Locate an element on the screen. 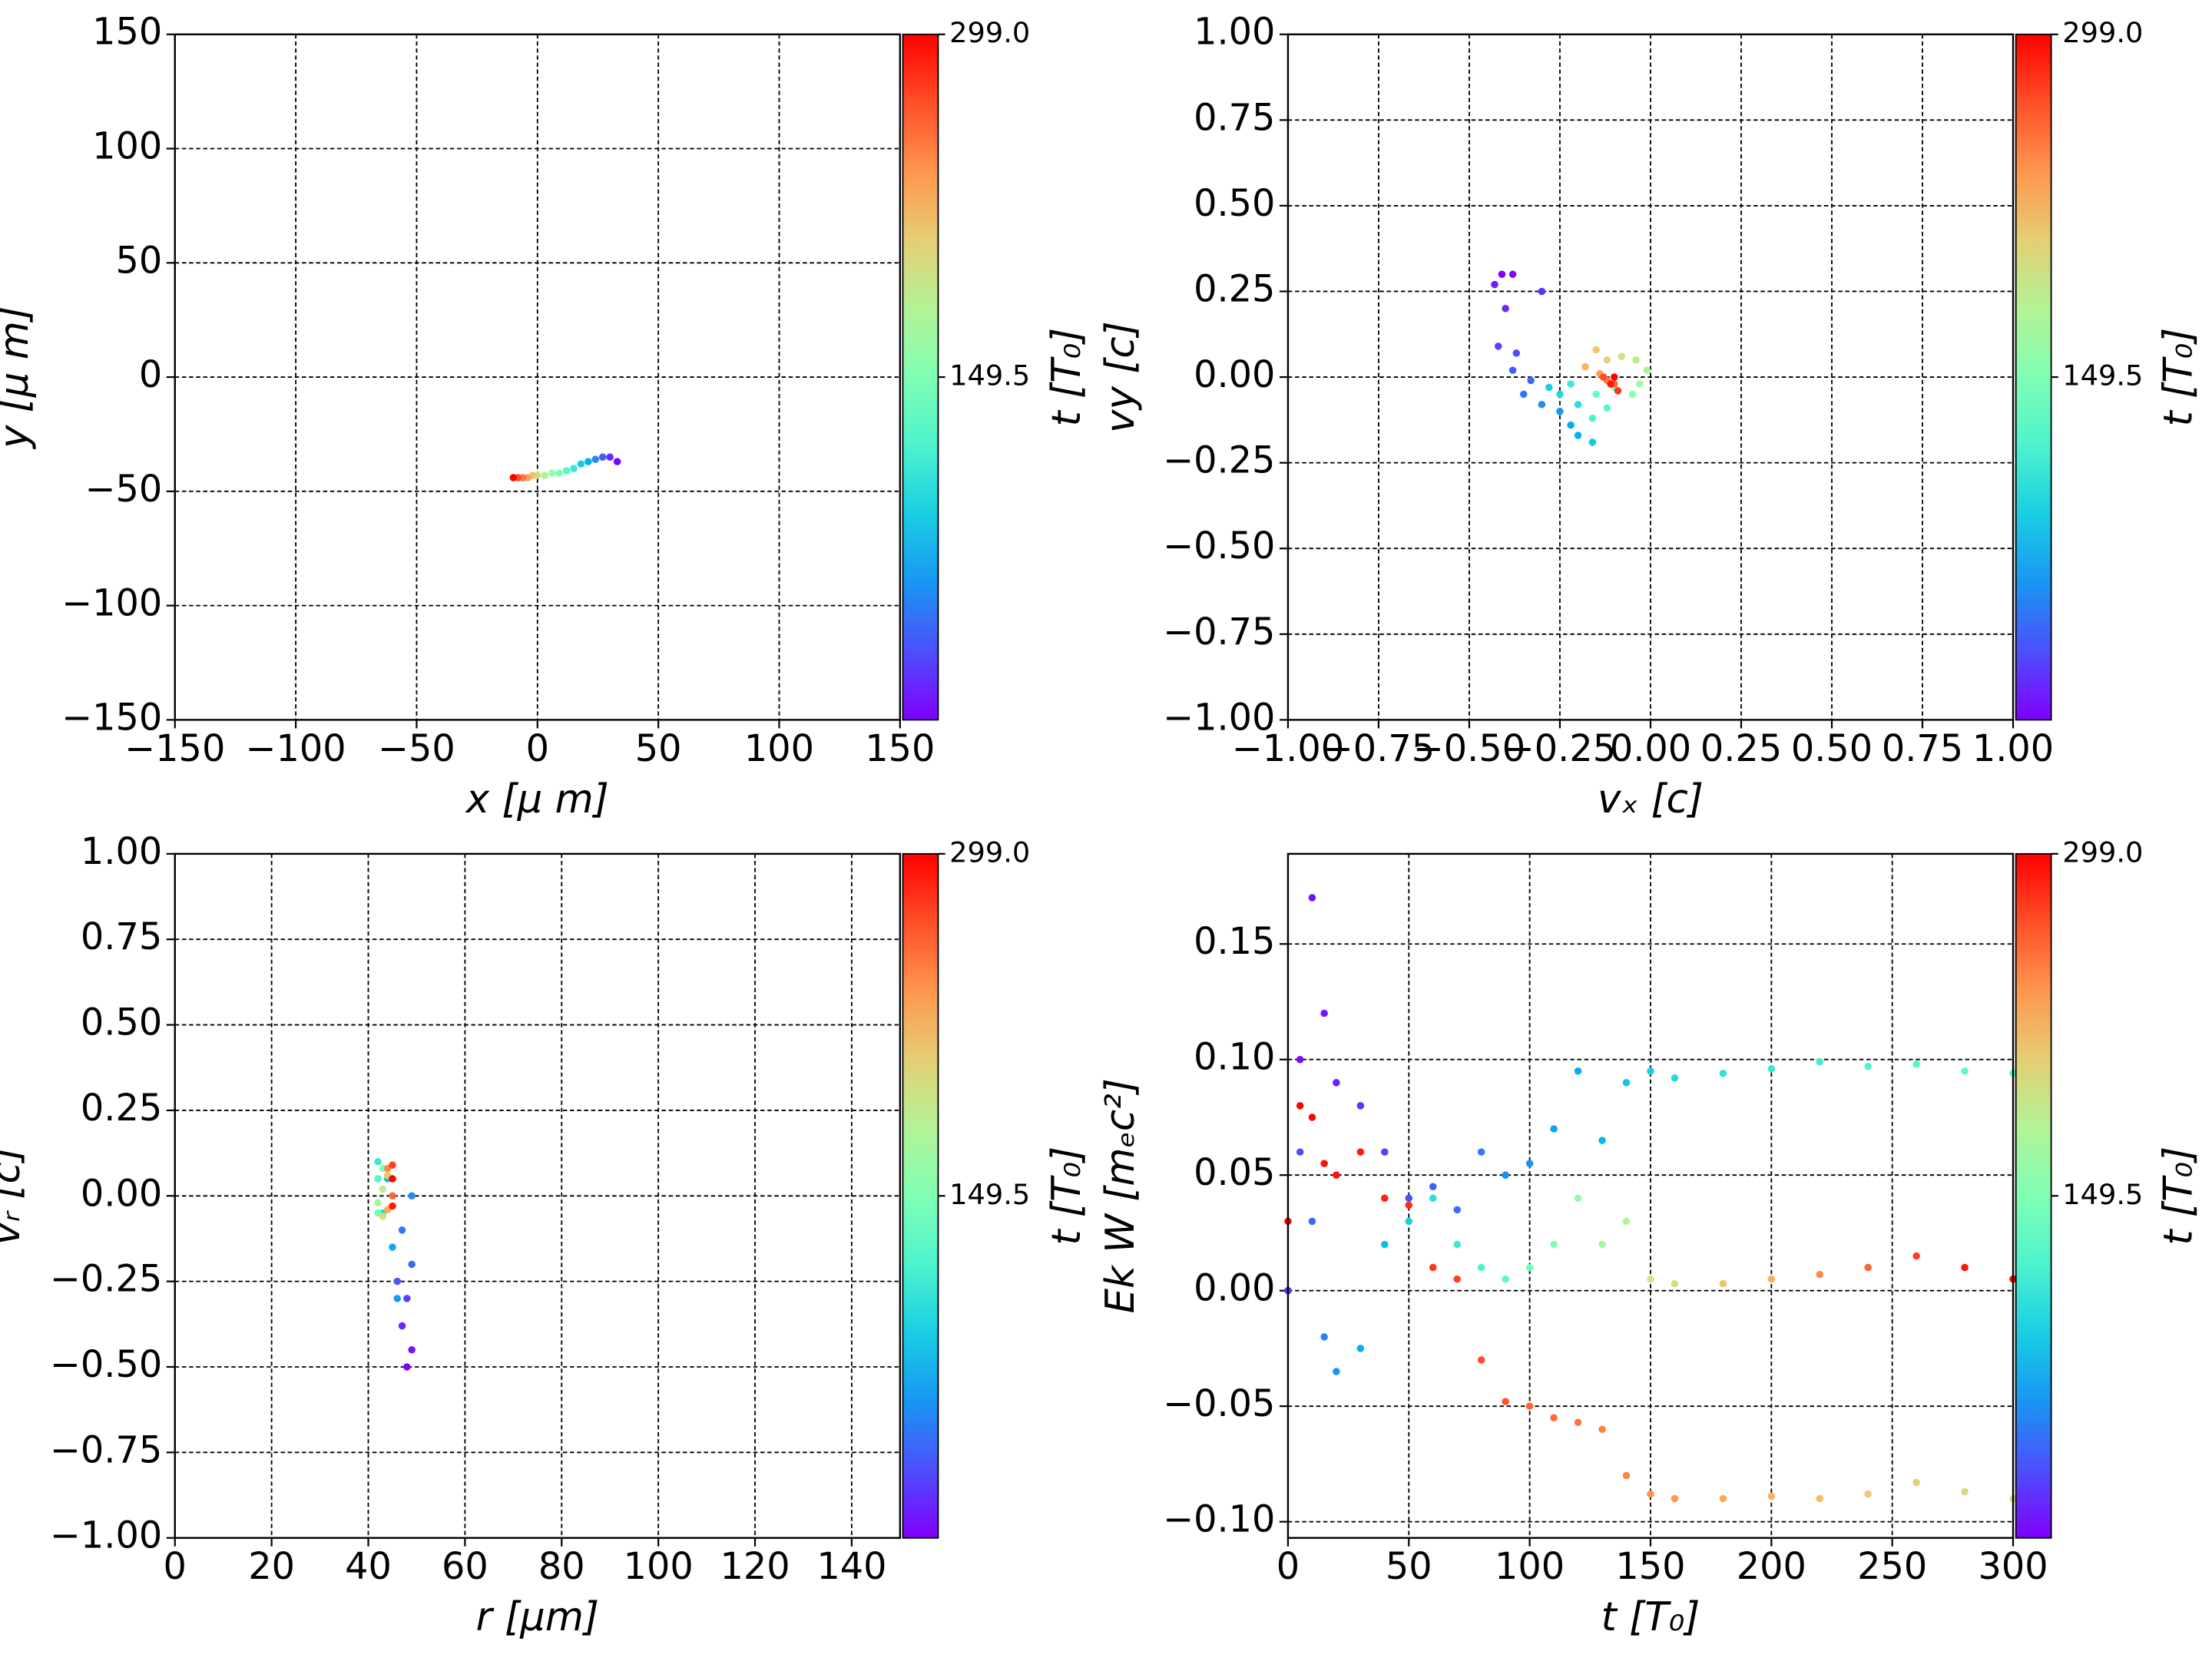  colorbar is located at coordinates (2033, 377).